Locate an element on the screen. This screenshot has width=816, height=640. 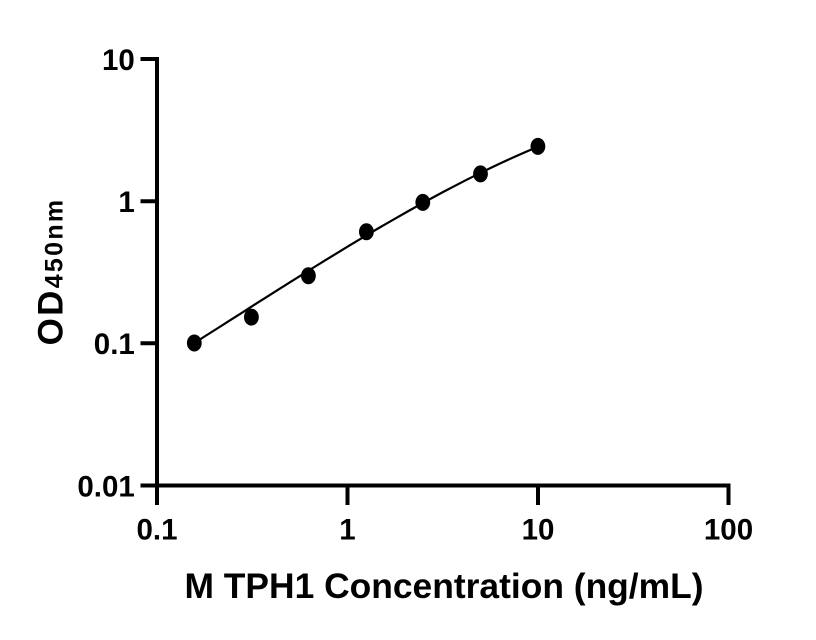
svg-text: 0.01 is located at coordinates (105, 486).